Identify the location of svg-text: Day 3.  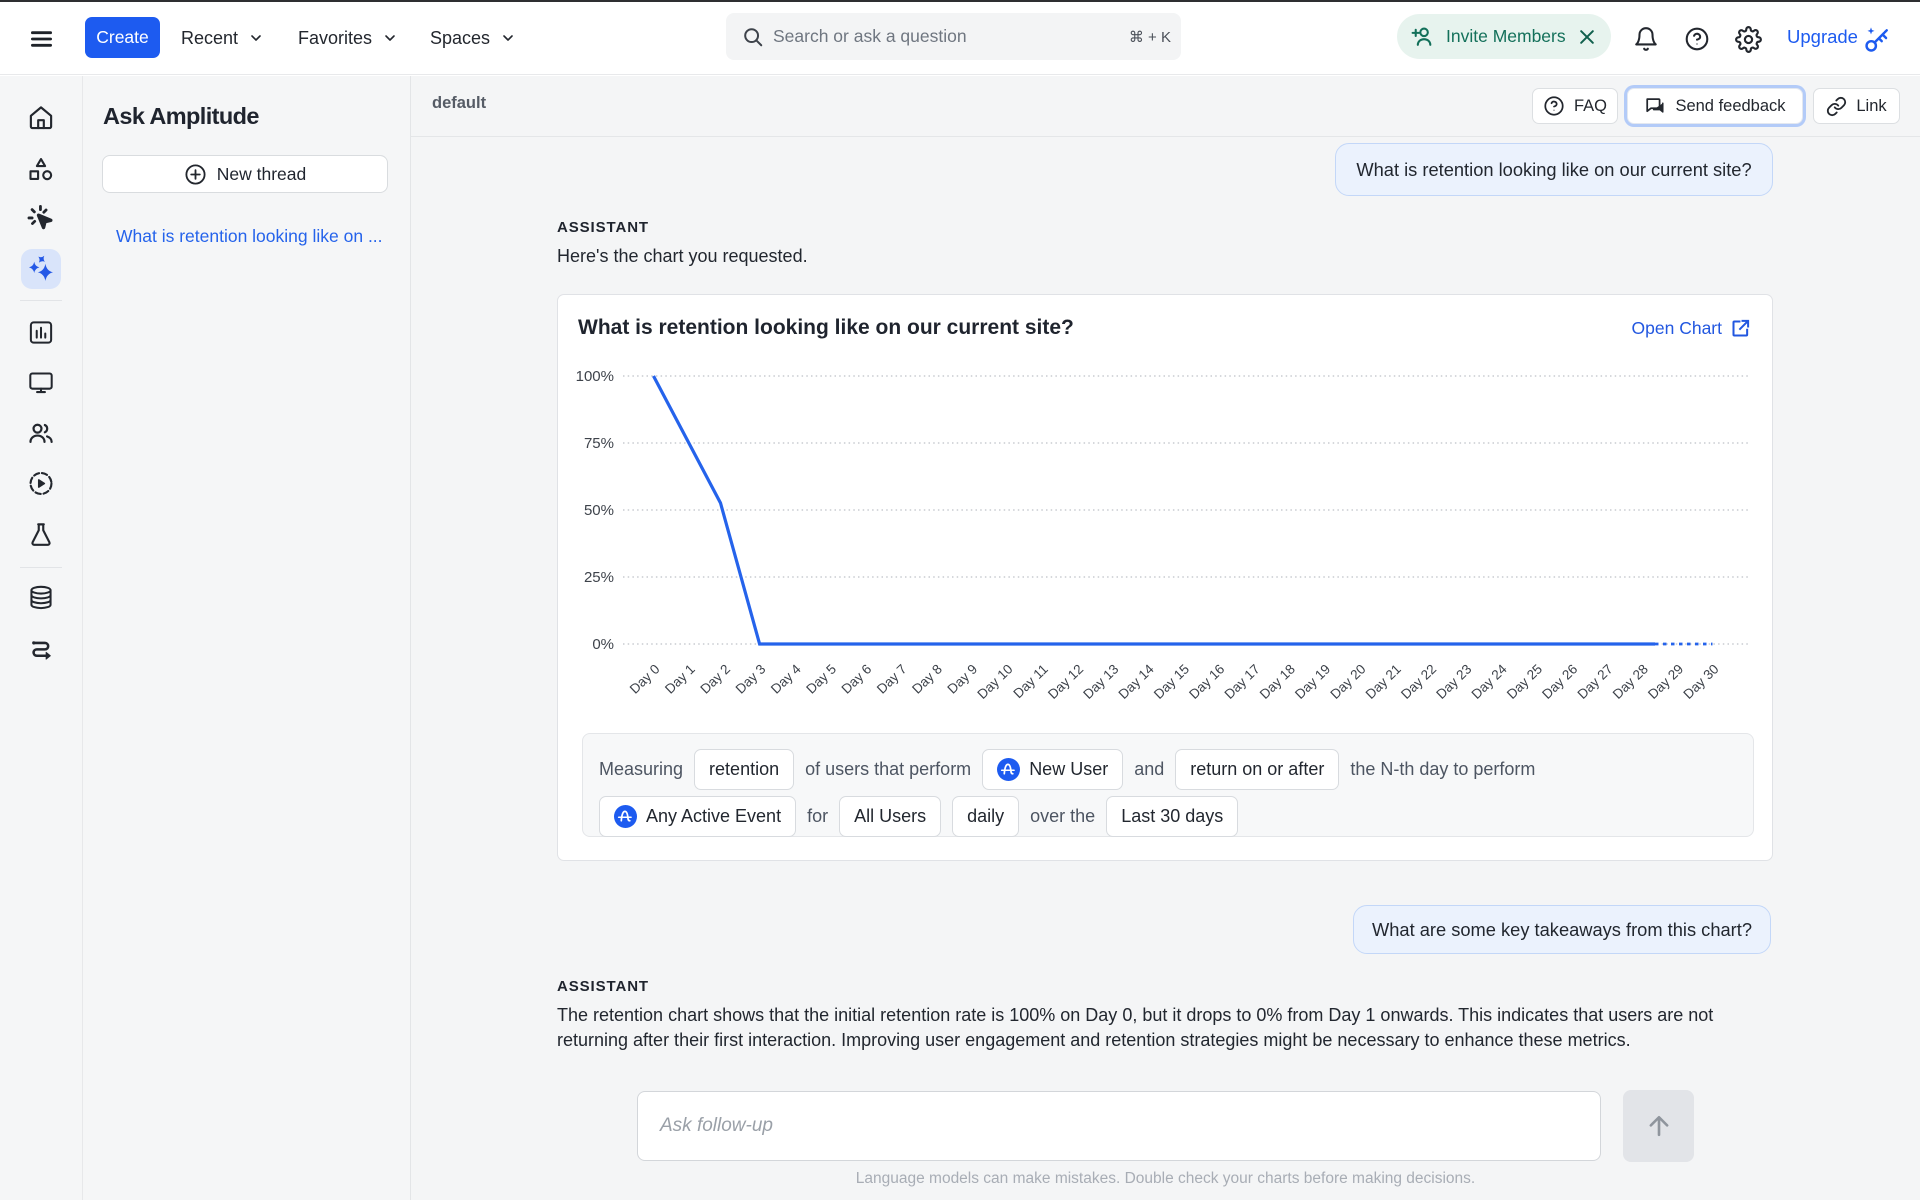
(751, 678).